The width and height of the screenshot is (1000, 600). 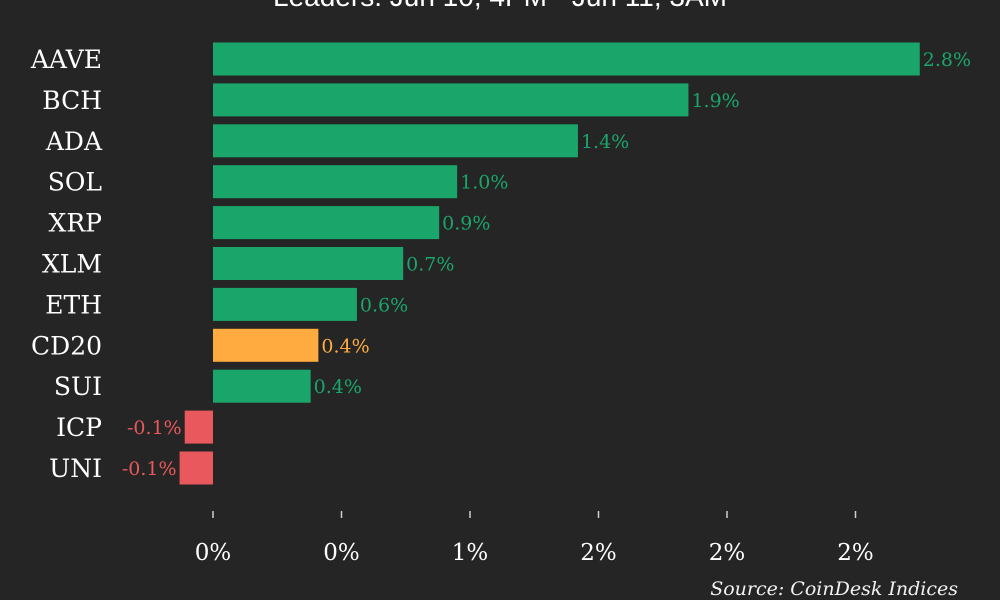 What do you see at coordinates (715, 101) in the screenshot?
I see `value-label: 1.9%` at bounding box center [715, 101].